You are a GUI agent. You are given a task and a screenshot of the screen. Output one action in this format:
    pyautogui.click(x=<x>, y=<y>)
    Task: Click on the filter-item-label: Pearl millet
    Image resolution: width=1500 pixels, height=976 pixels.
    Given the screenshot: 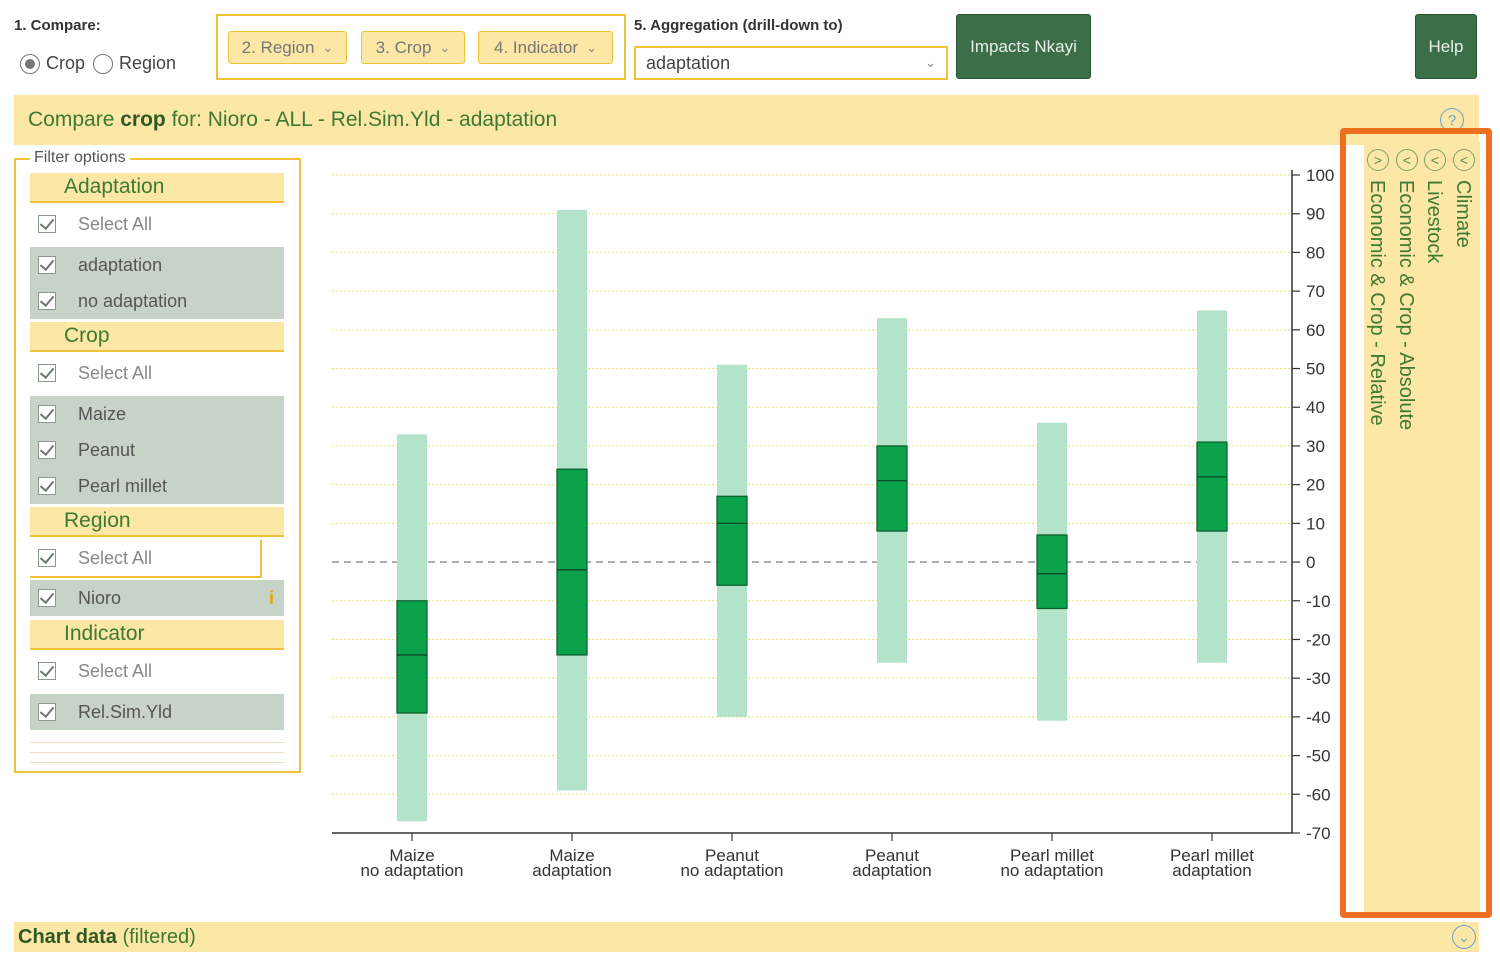 What is the action you would take?
    pyautogui.click(x=123, y=485)
    